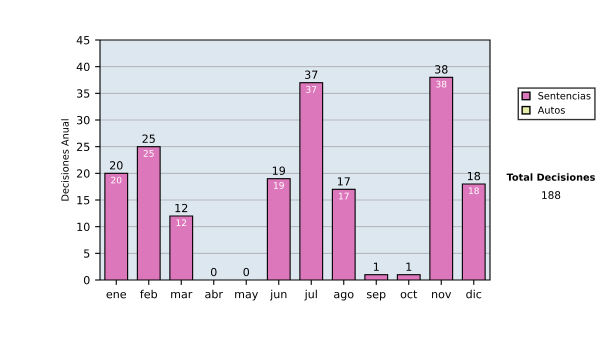 The height and width of the screenshot is (340, 600). What do you see at coordinates (148, 138) in the screenshot?
I see `total-label: 25` at bounding box center [148, 138].